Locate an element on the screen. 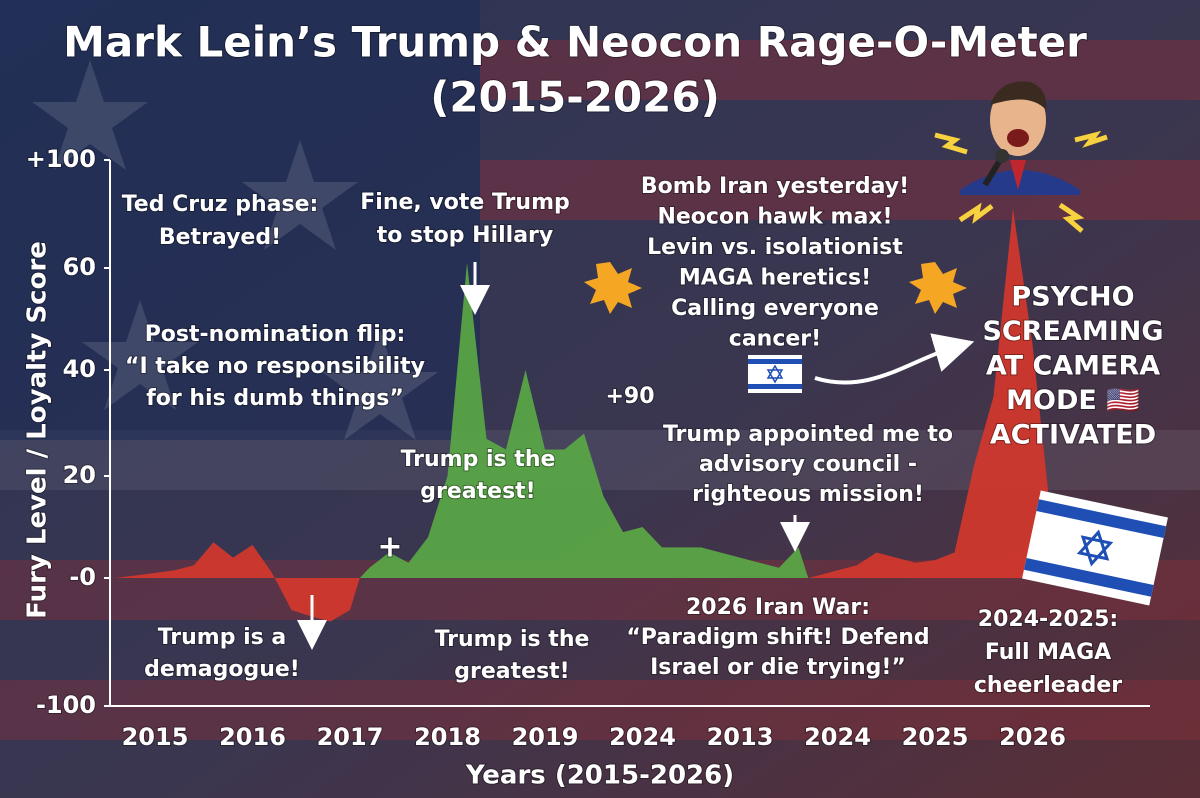  annotation: cancer! is located at coordinates (775, 339).